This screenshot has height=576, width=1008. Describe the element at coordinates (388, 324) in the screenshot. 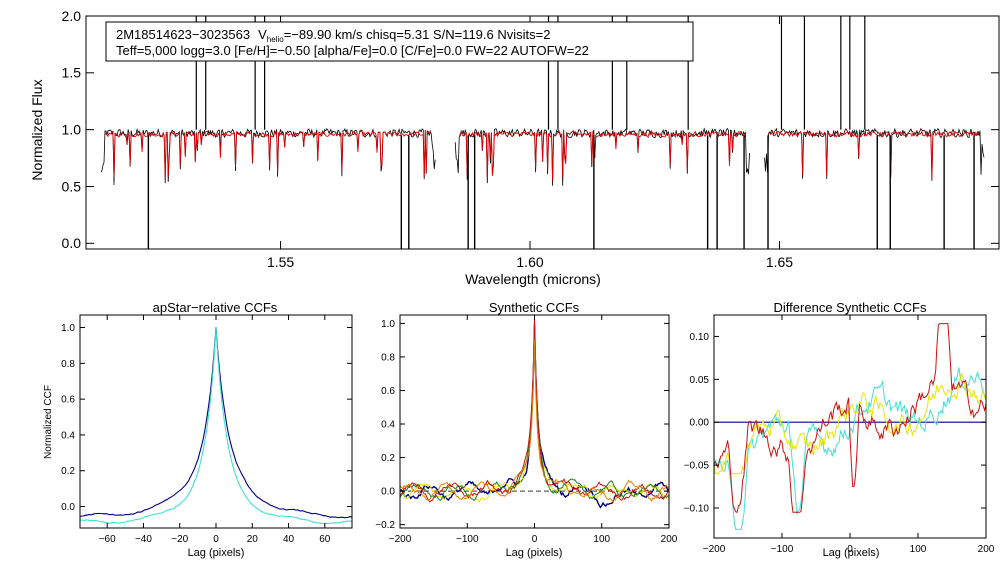

I see `ccf2-ytick-label: 1.0` at that location.